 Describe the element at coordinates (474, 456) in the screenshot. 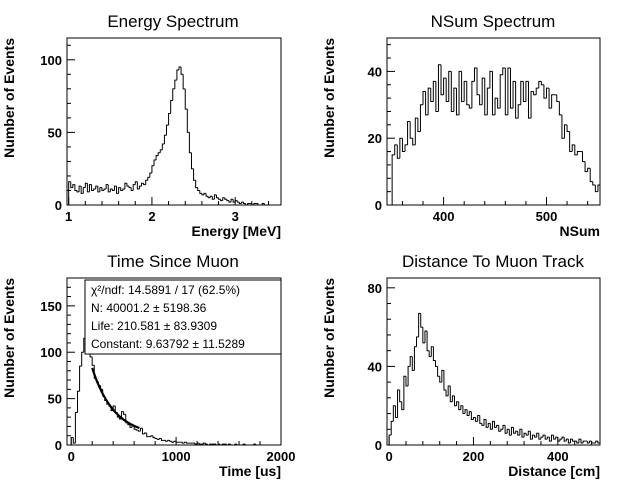

I see `x-tick-label: 200` at that location.